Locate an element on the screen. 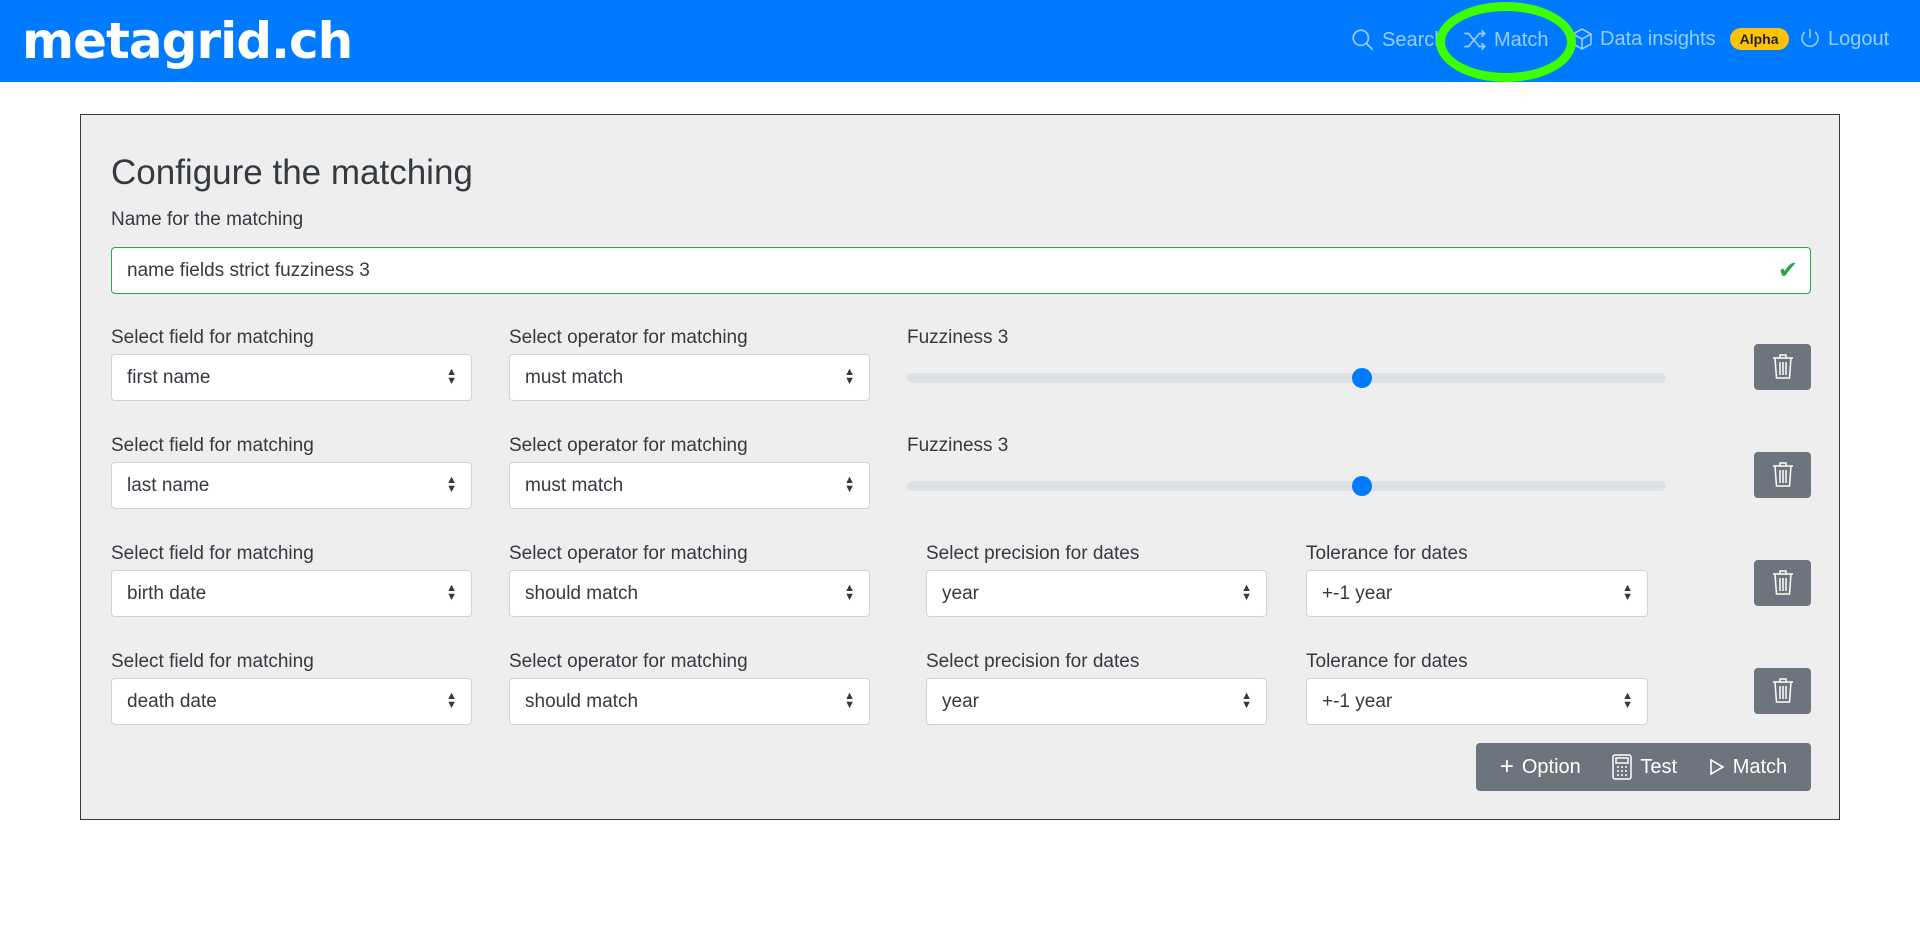 Image resolution: width=1920 pixels, height=937 pixels. plus-icon: + is located at coordinates (1506, 766).